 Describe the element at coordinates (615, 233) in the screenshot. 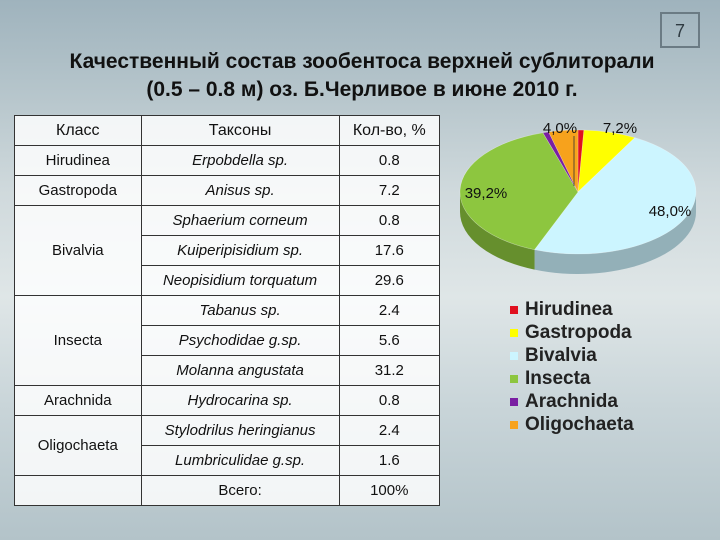

I see `pie-slice-side-bivalvia` at that location.